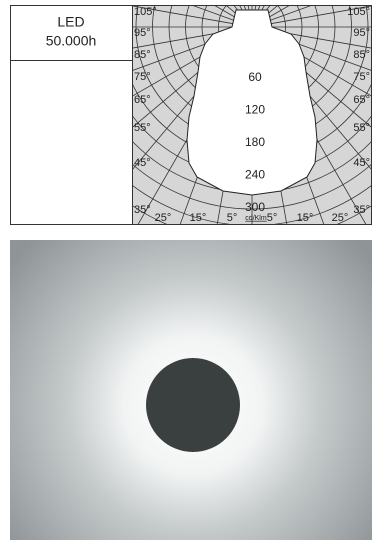  What do you see at coordinates (256, 218) in the screenshot?
I see `unit-label: cd/Klm` at bounding box center [256, 218].